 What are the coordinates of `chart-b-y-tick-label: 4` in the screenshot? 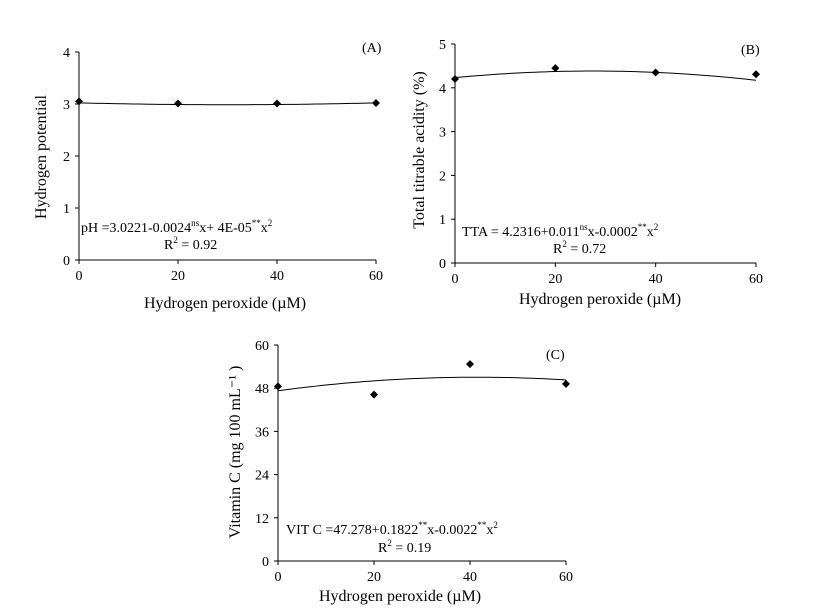 It's located at (442, 89).